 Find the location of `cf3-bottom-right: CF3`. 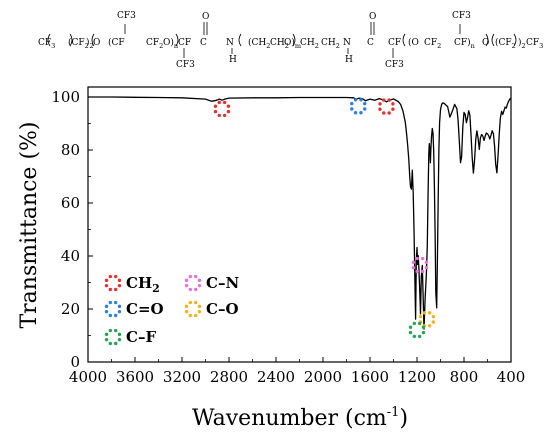

cf3-bottom-right: CF3 is located at coordinates (394, 65).